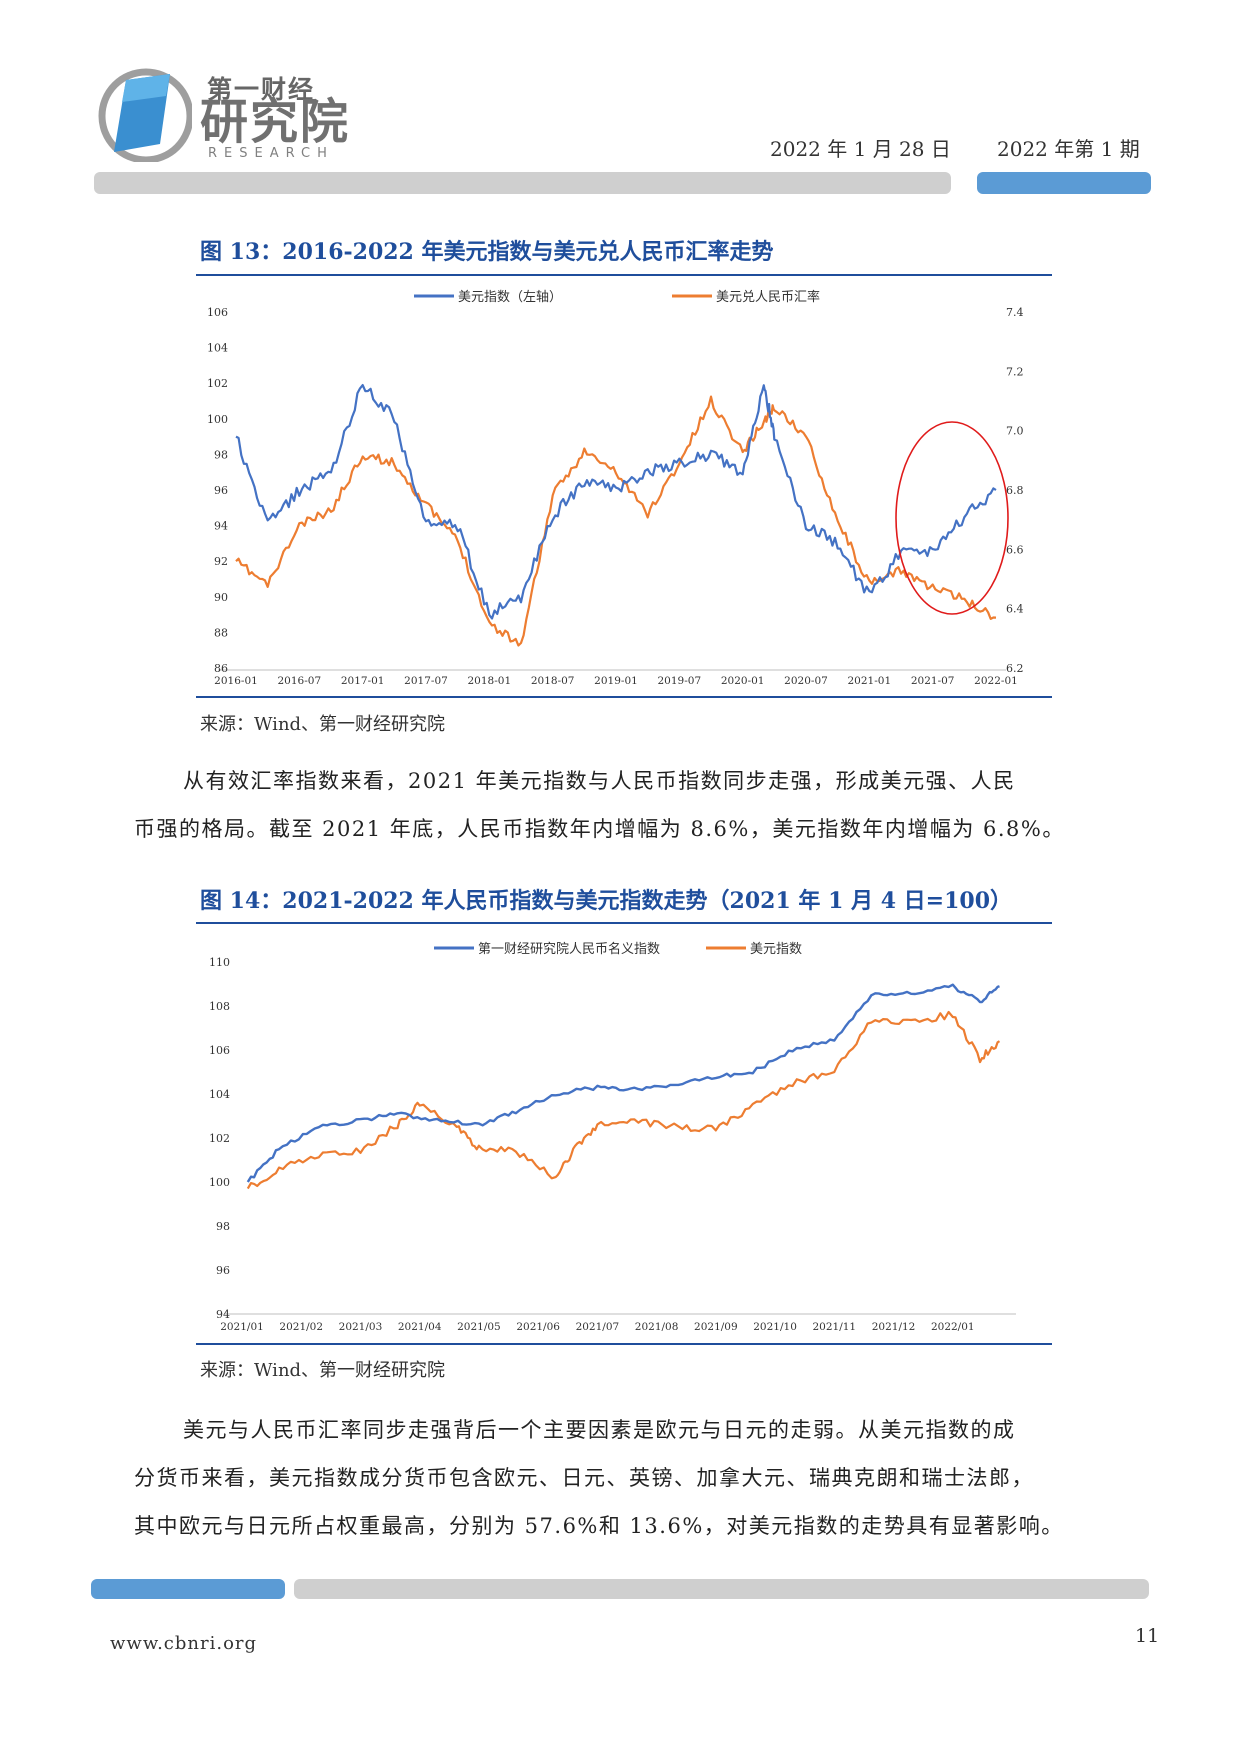 Image resolution: width=1241 pixels, height=1755 pixels. I want to click on legend-label-usd-index: 美元指数（左轴）, so click(510, 297).